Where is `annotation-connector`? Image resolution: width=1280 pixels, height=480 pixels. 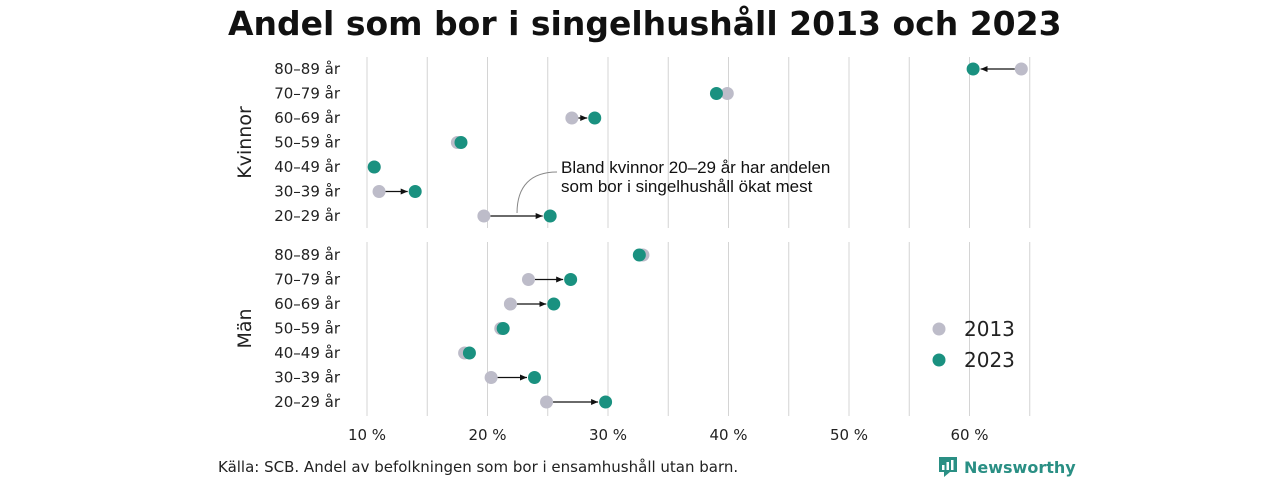 annotation-connector is located at coordinates (537, 192).